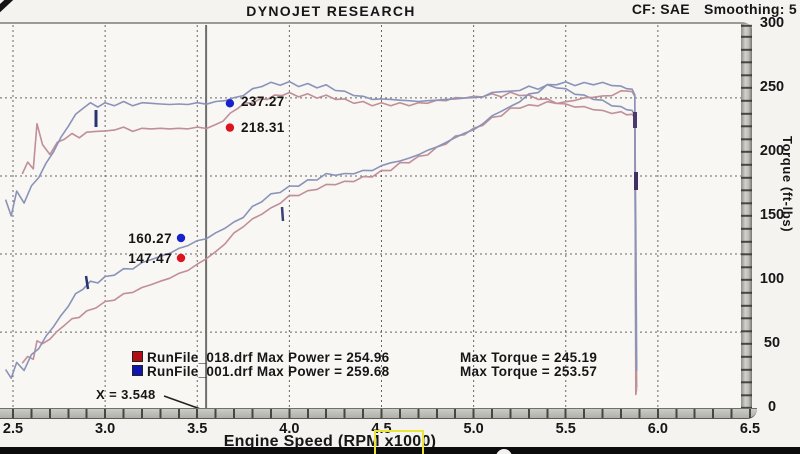 The image size is (800, 454). I want to click on legend-swatch-red, so click(137, 356).